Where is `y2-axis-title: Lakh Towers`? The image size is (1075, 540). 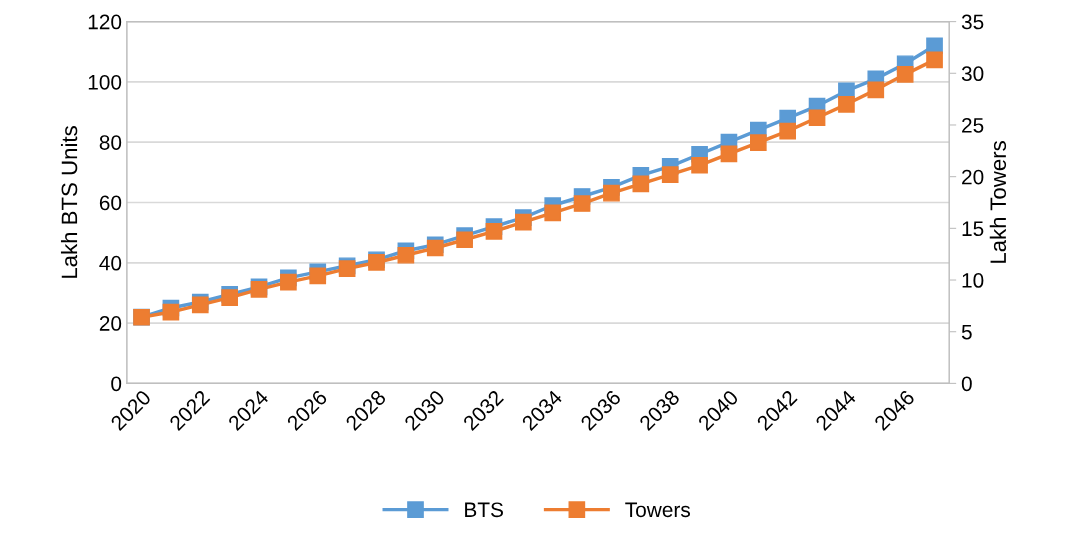 y2-axis-title: Lakh Towers is located at coordinates (998, 202).